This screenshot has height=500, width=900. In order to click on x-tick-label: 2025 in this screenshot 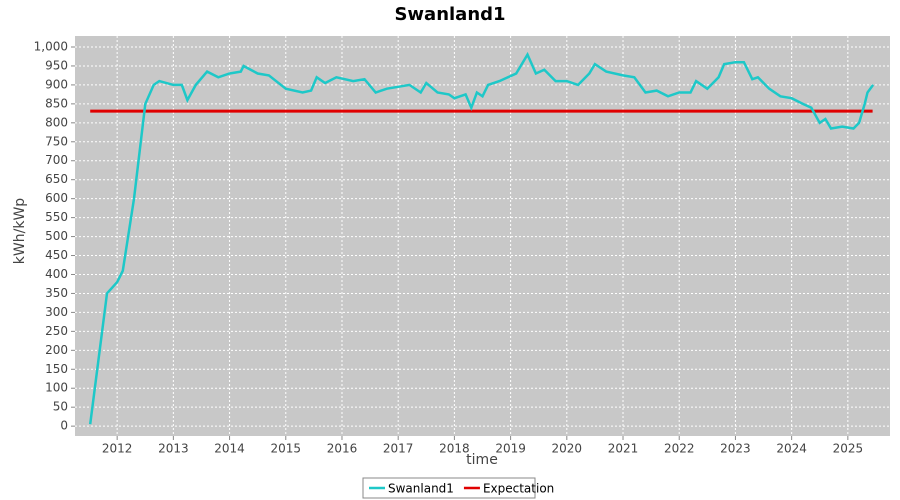, I will do `click(848, 449)`.